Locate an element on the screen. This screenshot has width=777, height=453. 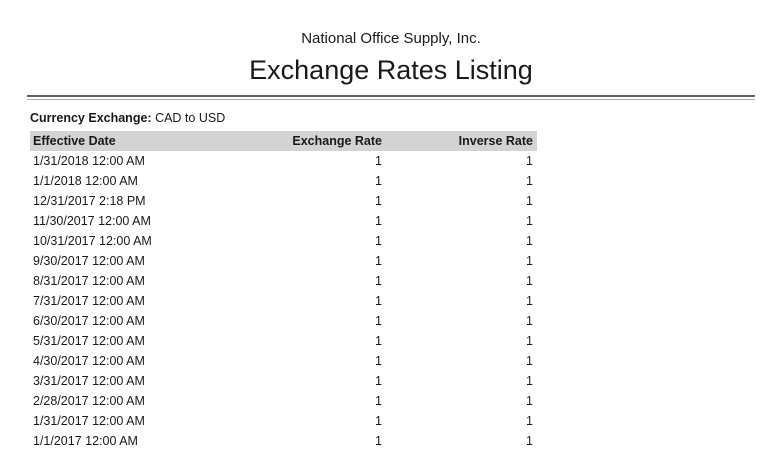
table-row: 12/31/2017 2:18 PM 1 1 is located at coordinates (283, 201).